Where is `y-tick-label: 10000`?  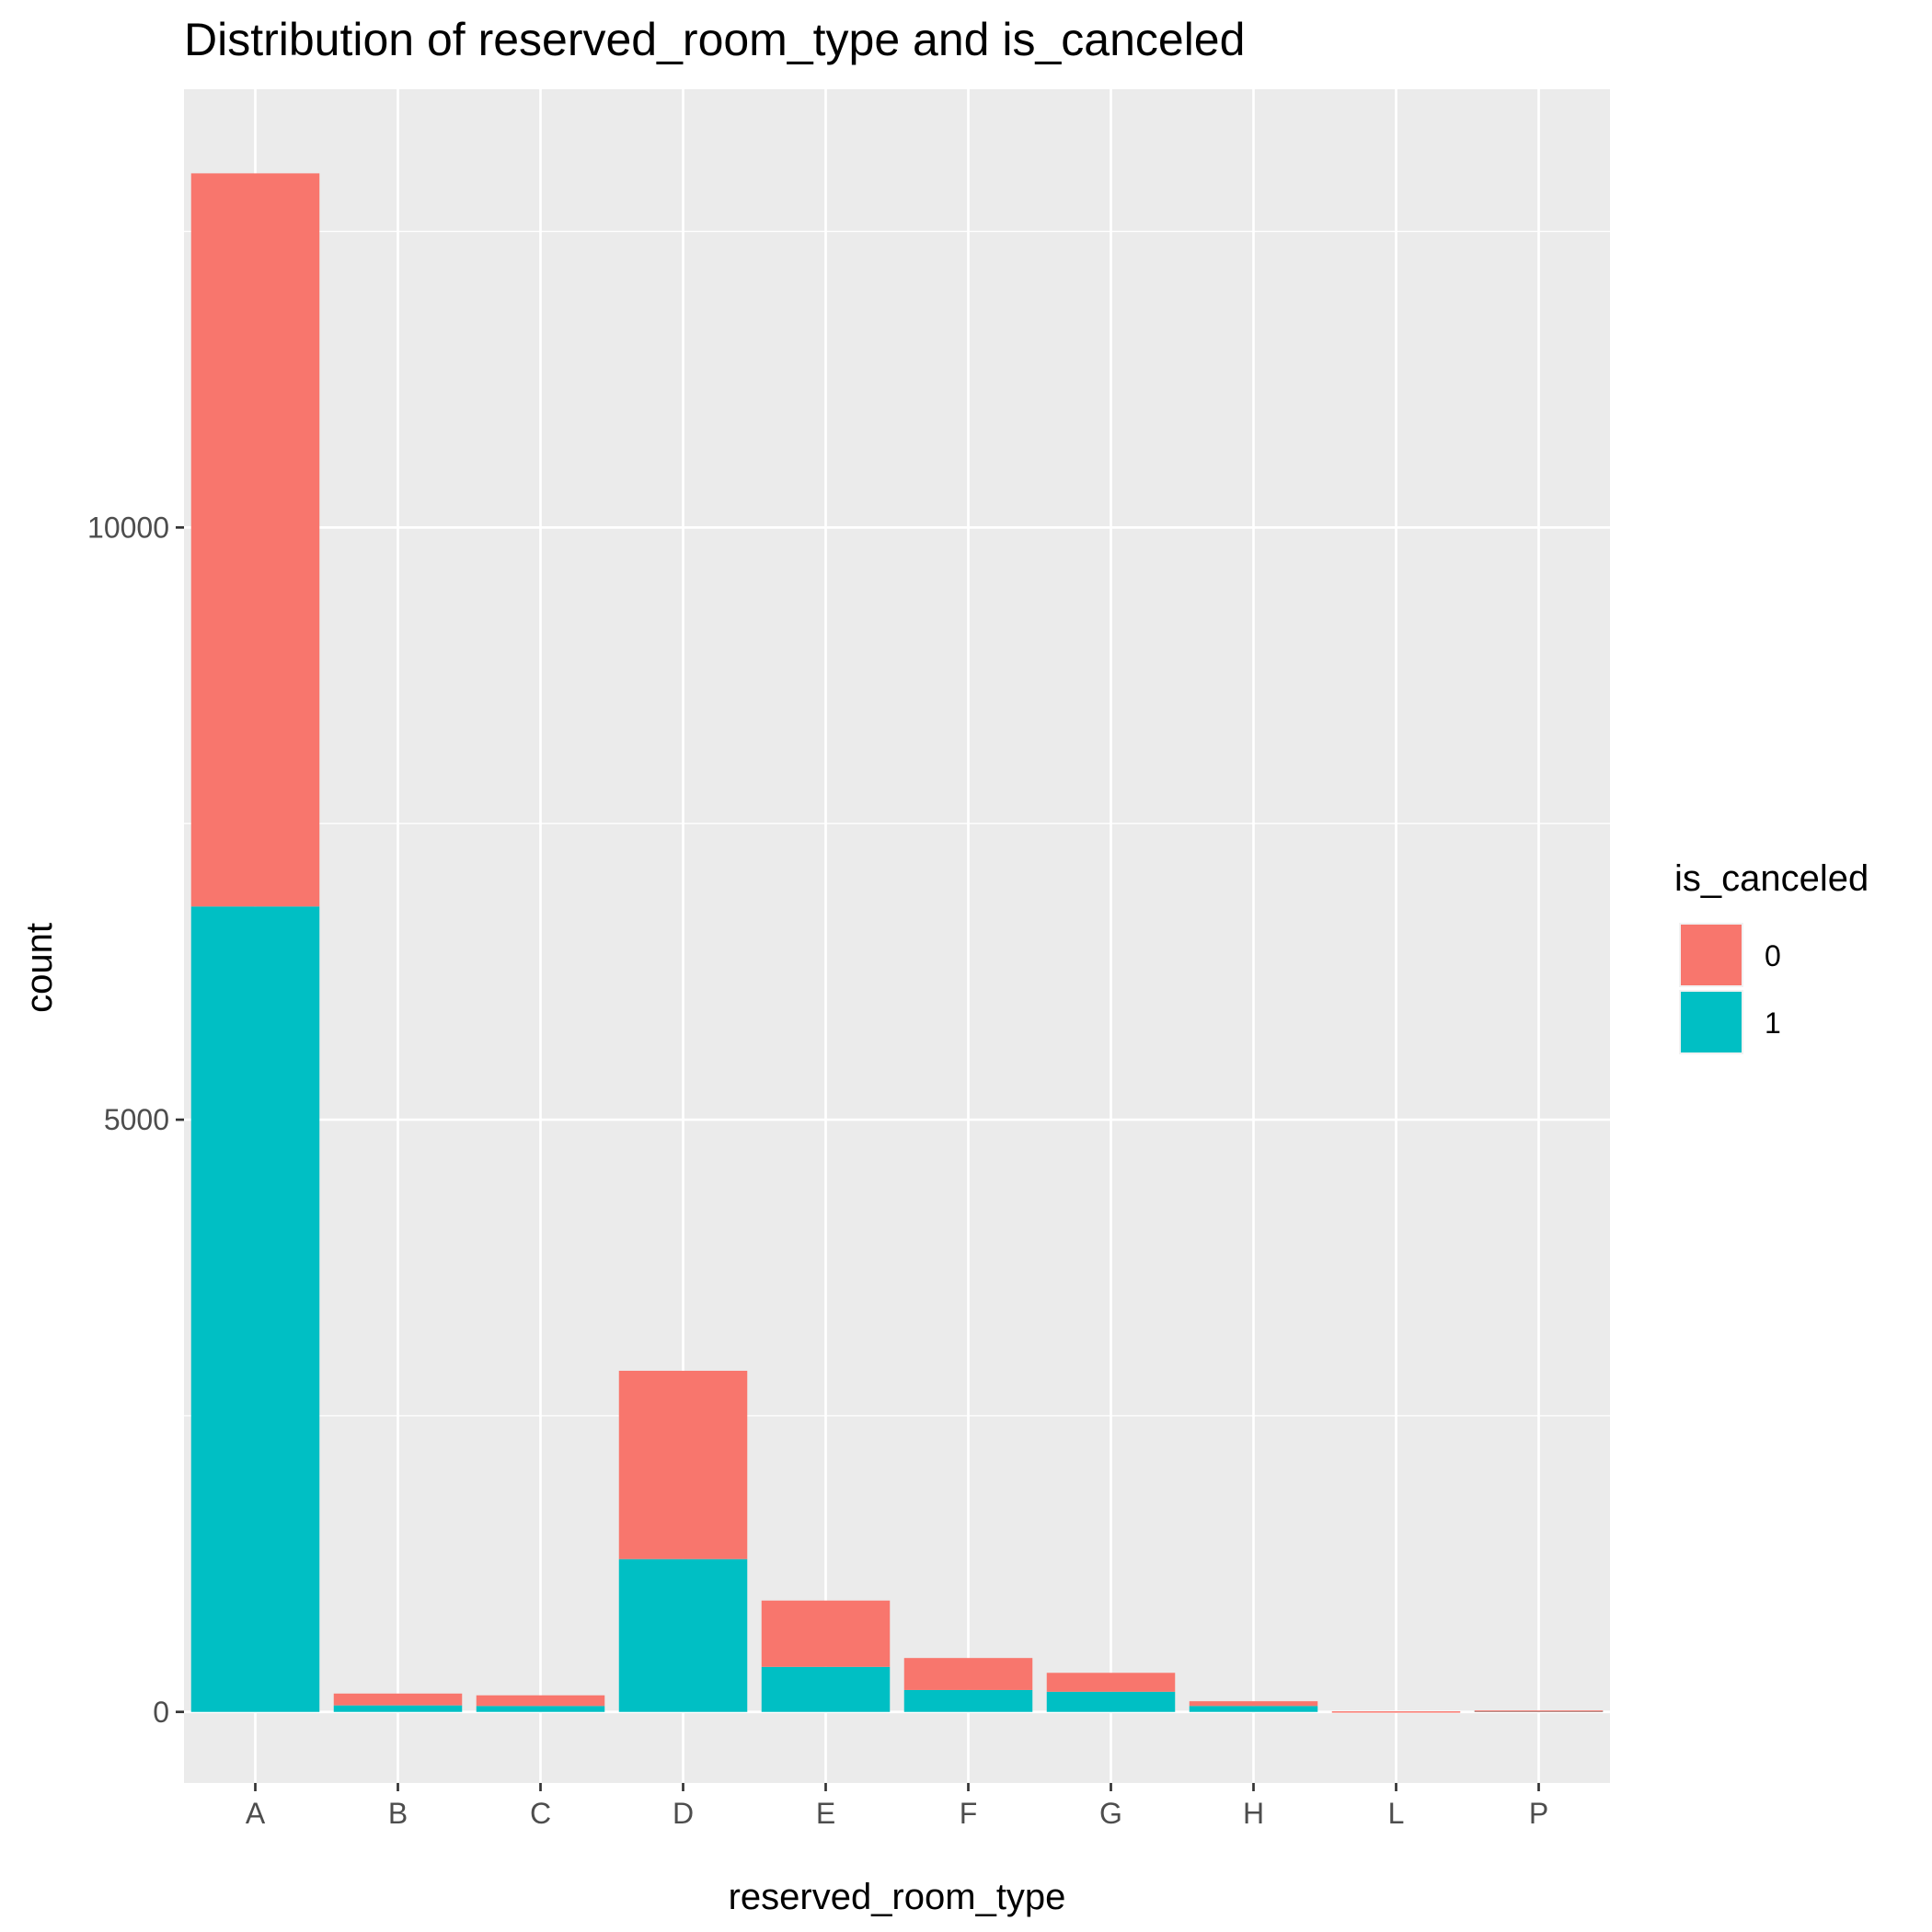 y-tick-label: 10000 is located at coordinates (128, 527).